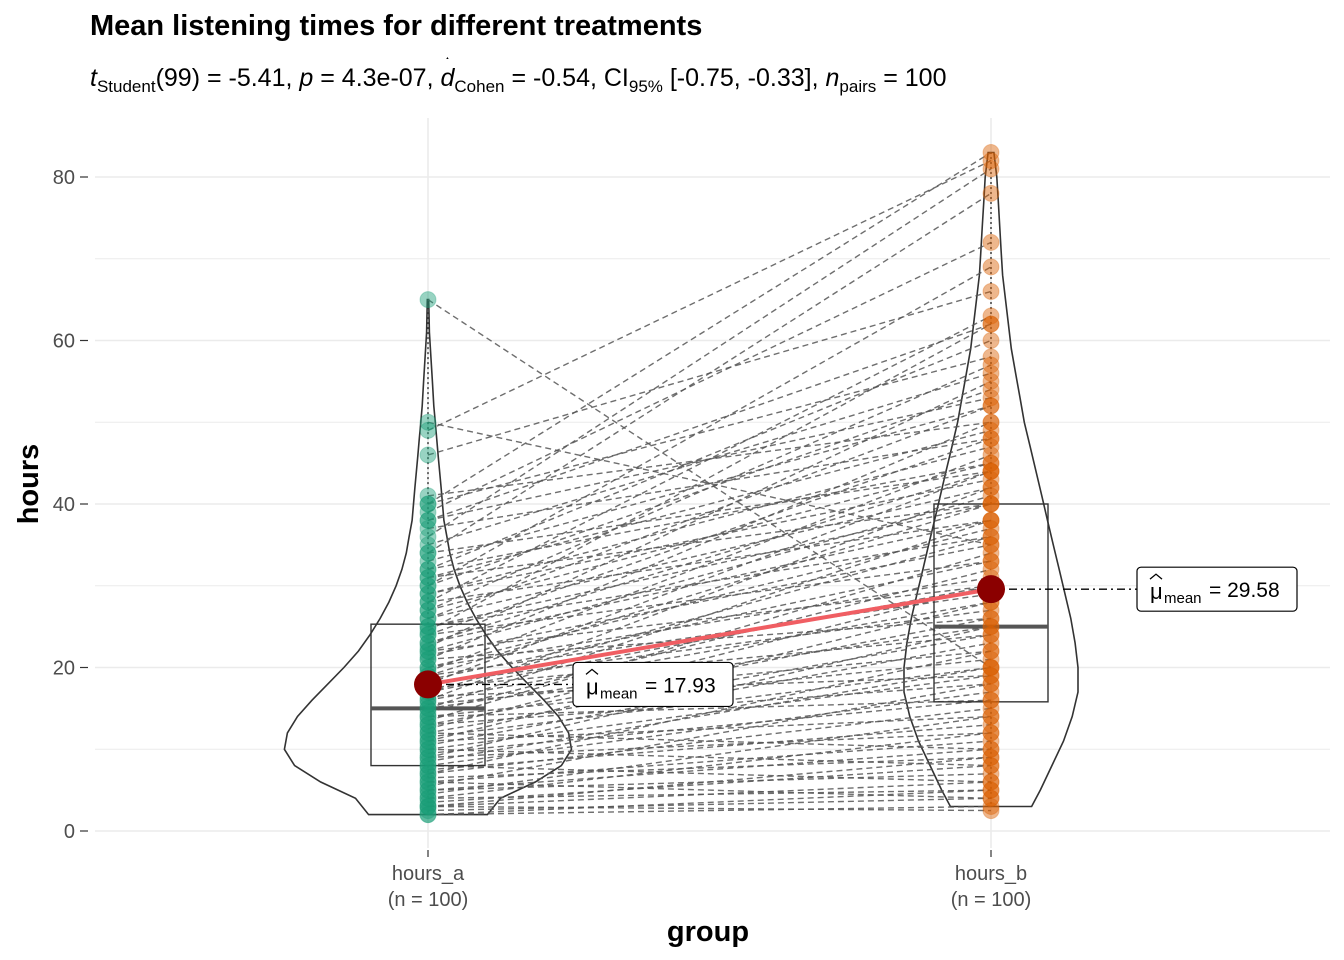 This screenshot has width=1344, height=960. I want to click on mean-label-value: = 17.93, so click(680, 685).